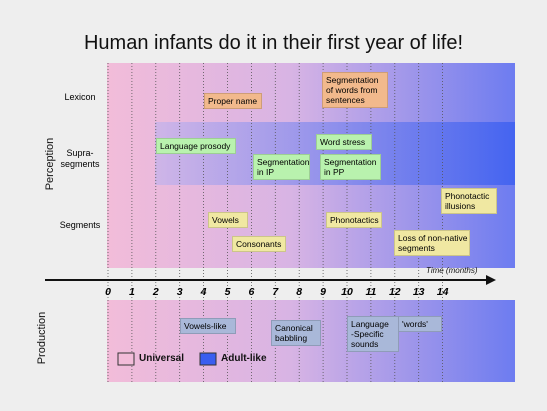 The width and height of the screenshot is (547, 411). I want to click on tick-label: 7, so click(275, 292).